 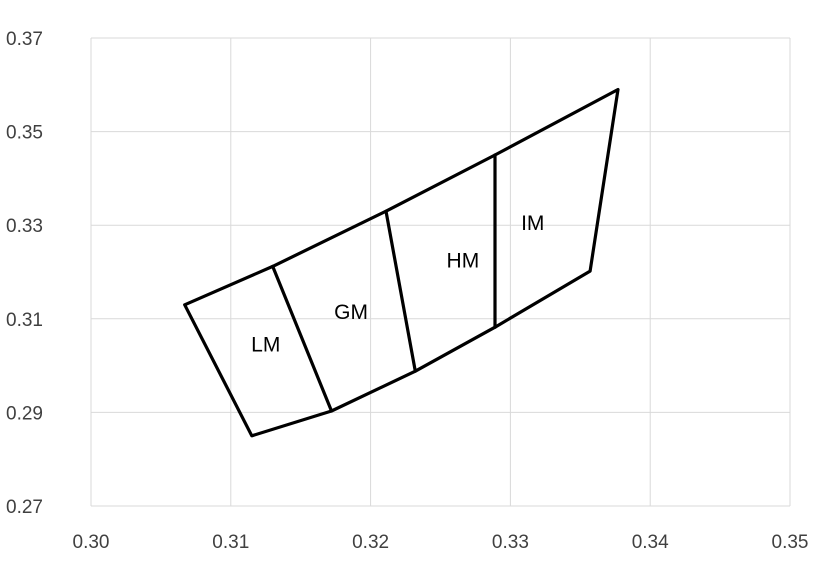 What do you see at coordinates (351, 312) in the screenshot?
I see `region-label-gm: GM` at bounding box center [351, 312].